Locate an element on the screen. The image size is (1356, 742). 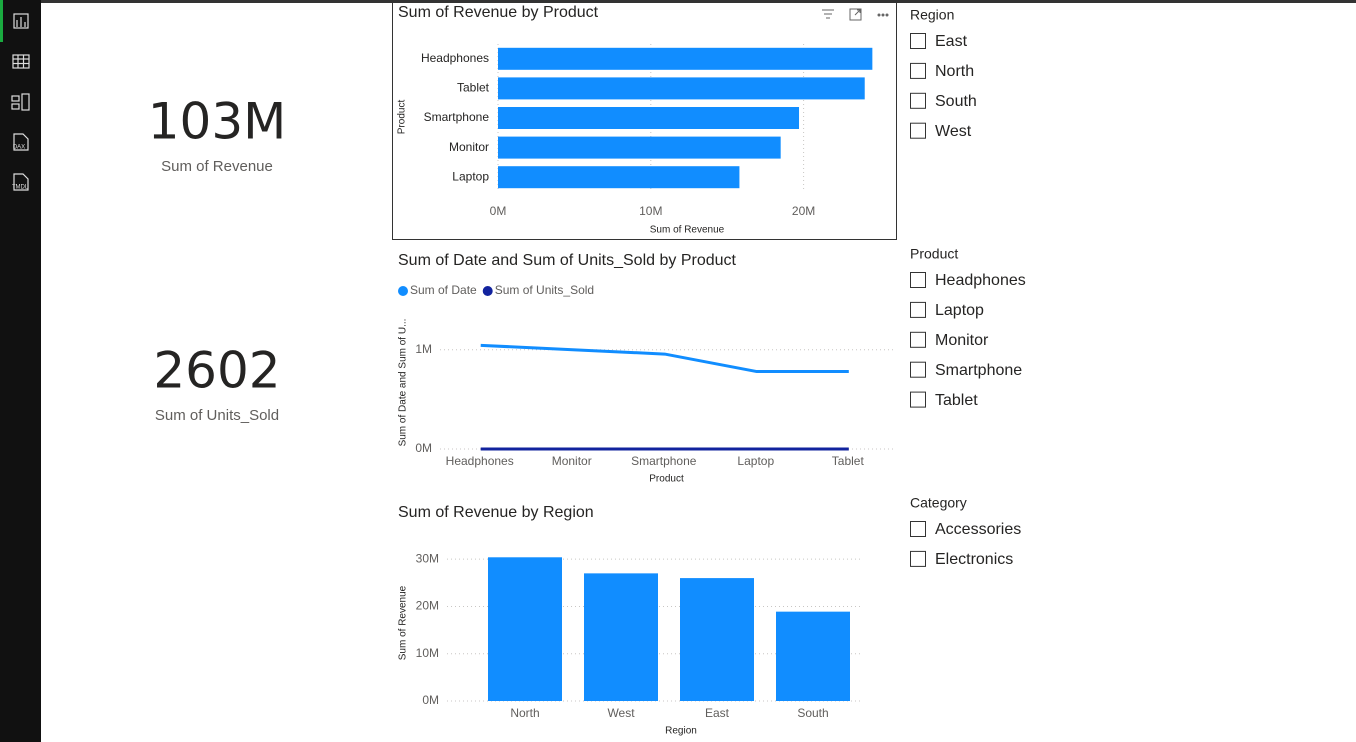
y-tick-label: Smartphone is located at coordinates (457, 117).